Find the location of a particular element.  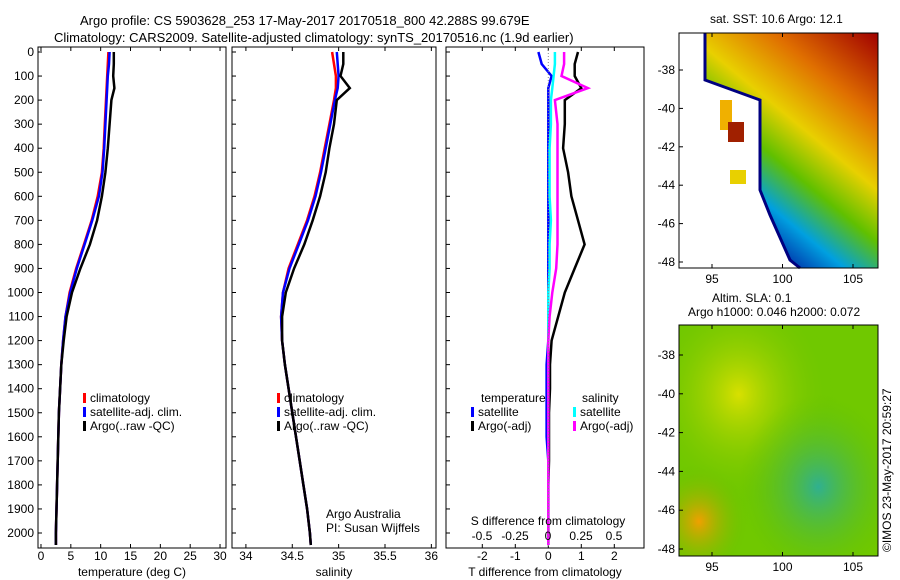

y-tick-label: 100 is located at coordinates (24, 76).